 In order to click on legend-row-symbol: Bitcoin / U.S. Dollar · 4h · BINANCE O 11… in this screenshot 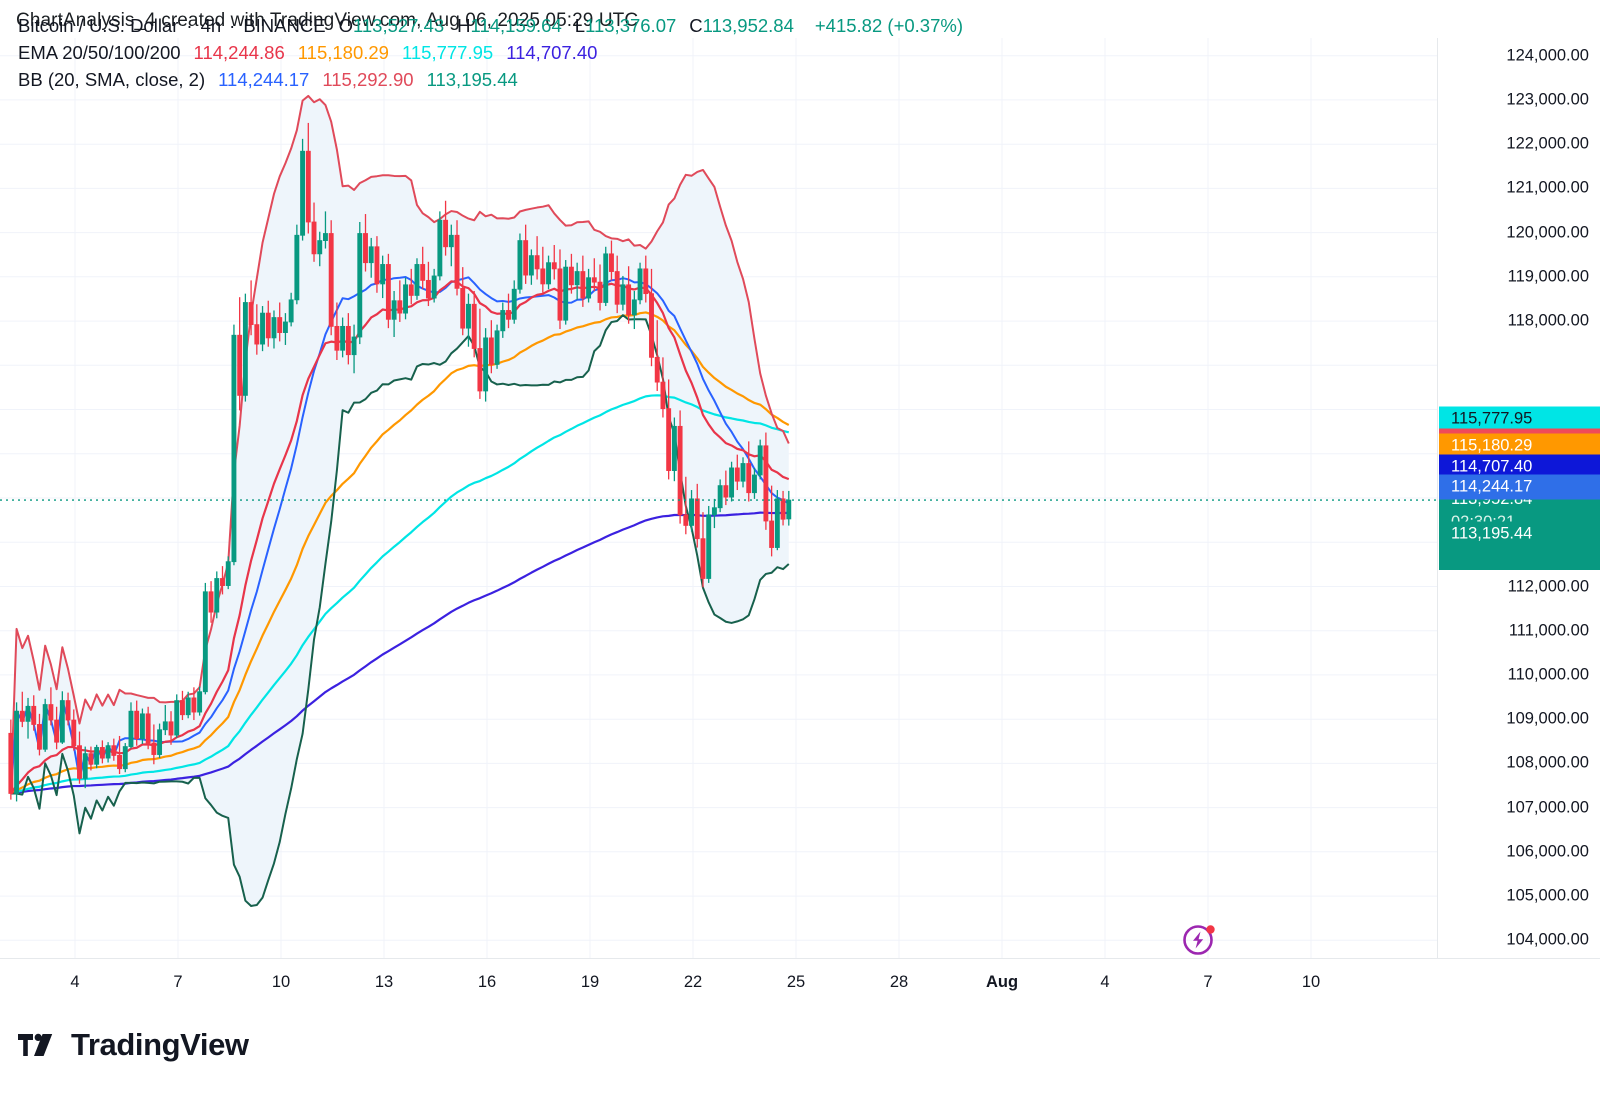, I will do `click(490, 25)`.